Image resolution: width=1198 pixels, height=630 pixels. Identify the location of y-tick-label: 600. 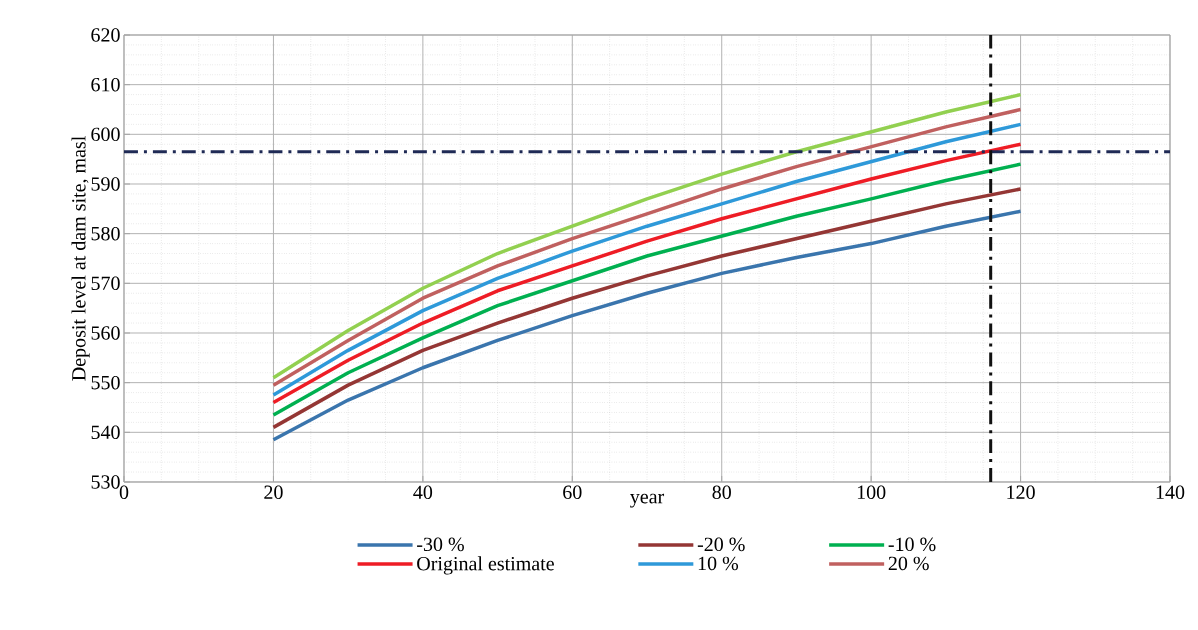
(105, 134).